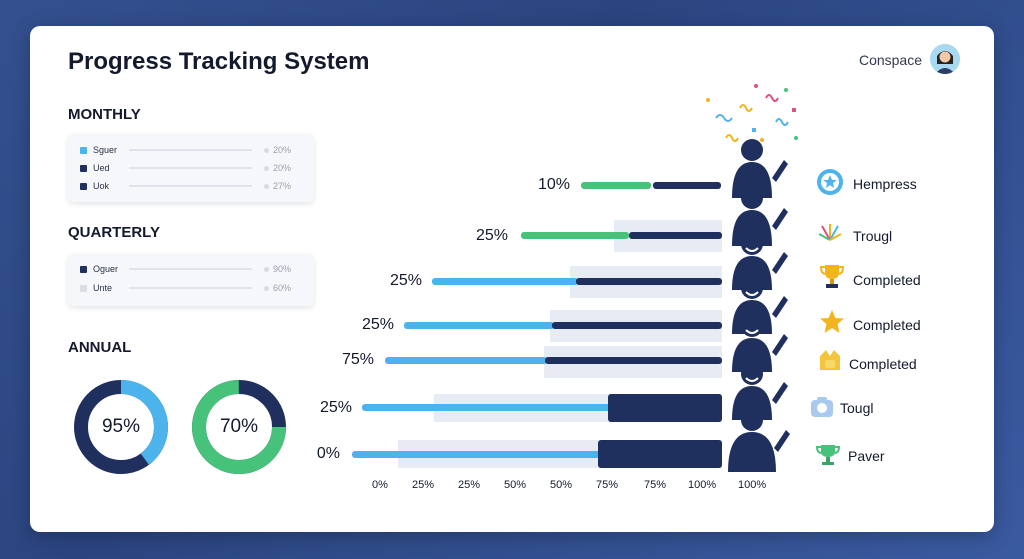 Image resolution: width=1024 pixels, height=559 pixels. I want to click on row-status: Tougl, so click(857, 408).